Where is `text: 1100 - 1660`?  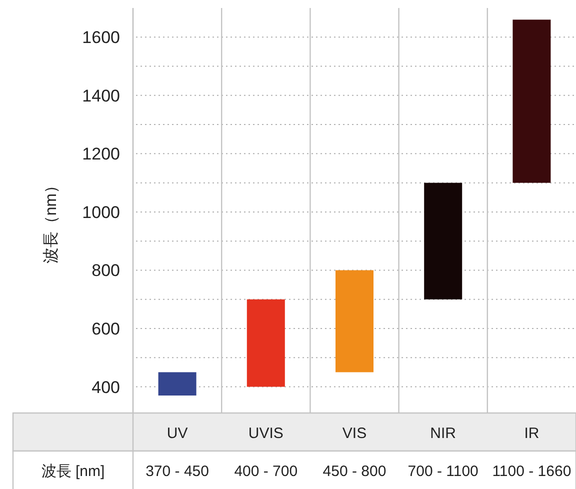 text: 1100 - 1660 is located at coordinates (532, 471).